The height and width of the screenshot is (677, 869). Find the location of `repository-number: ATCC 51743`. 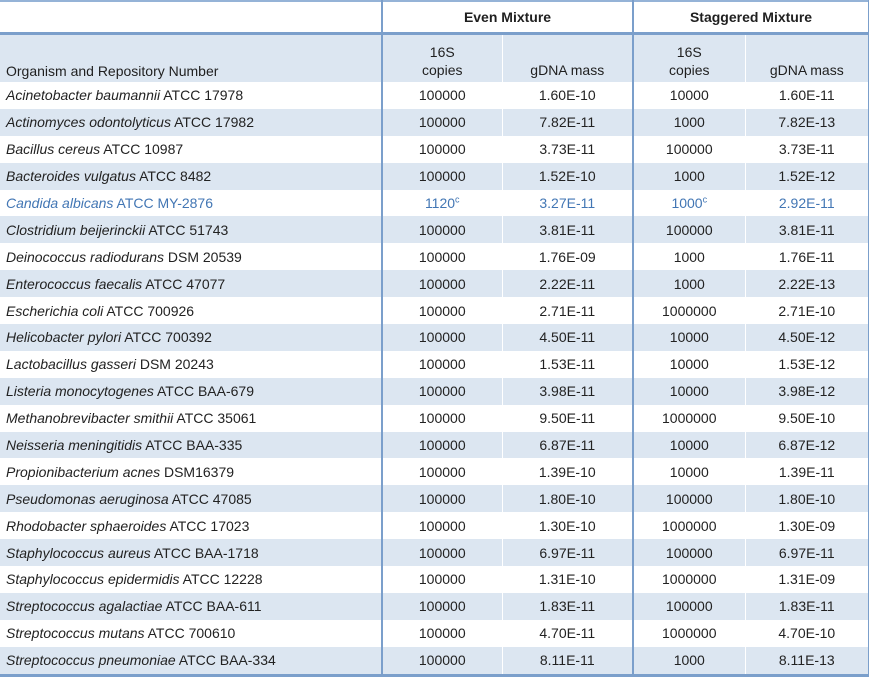

repository-number: ATCC 51743 is located at coordinates (187, 229).